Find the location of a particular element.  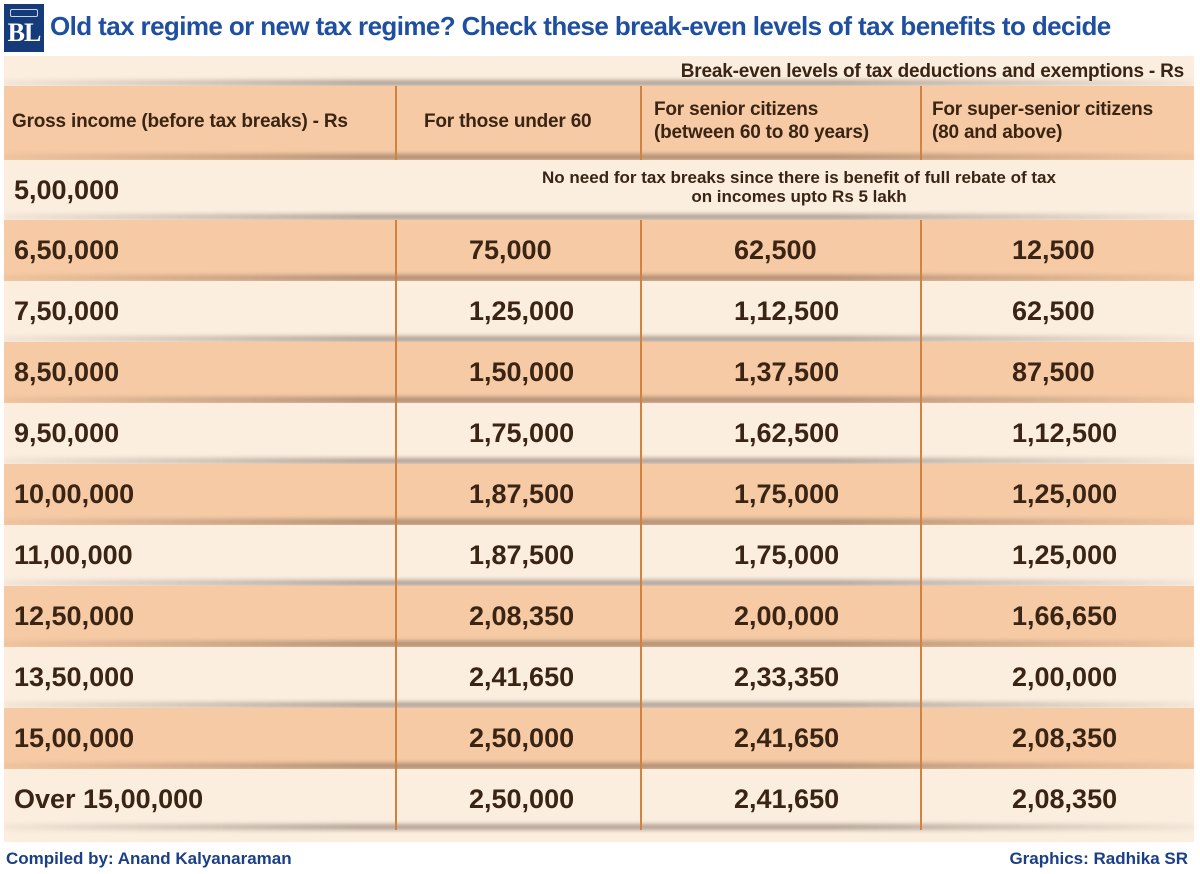

break-even-value-cell: 1,62,500 is located at coordinates (787, 433).